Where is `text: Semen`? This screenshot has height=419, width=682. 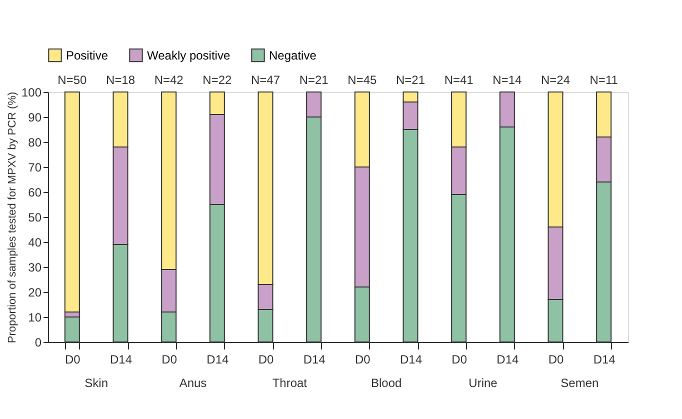 text: Semen is located at coordinates (579, 383).